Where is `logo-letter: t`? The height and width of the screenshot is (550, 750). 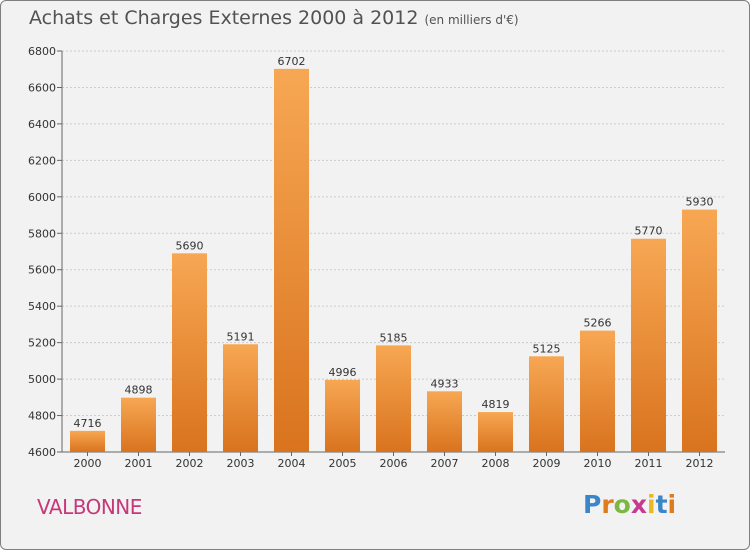 logo-letter: t is located at coordinates (661, 504).